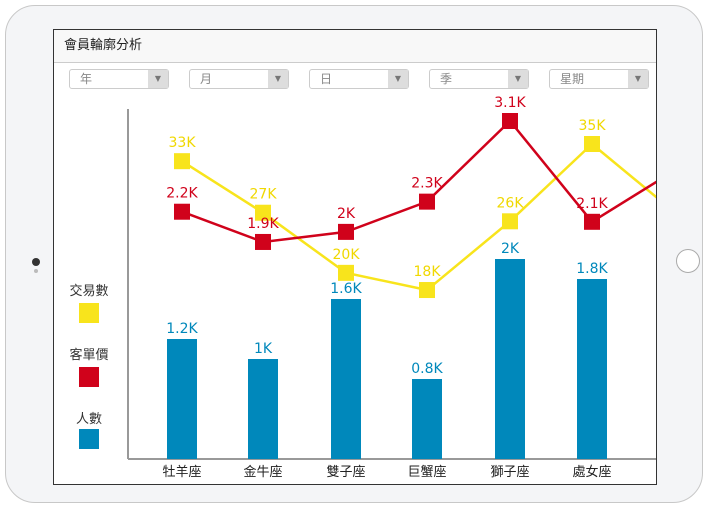  Describe the element at coordinates (263, 224) in the screenshot. I see `avg-price-label: 1.9K` at that location.